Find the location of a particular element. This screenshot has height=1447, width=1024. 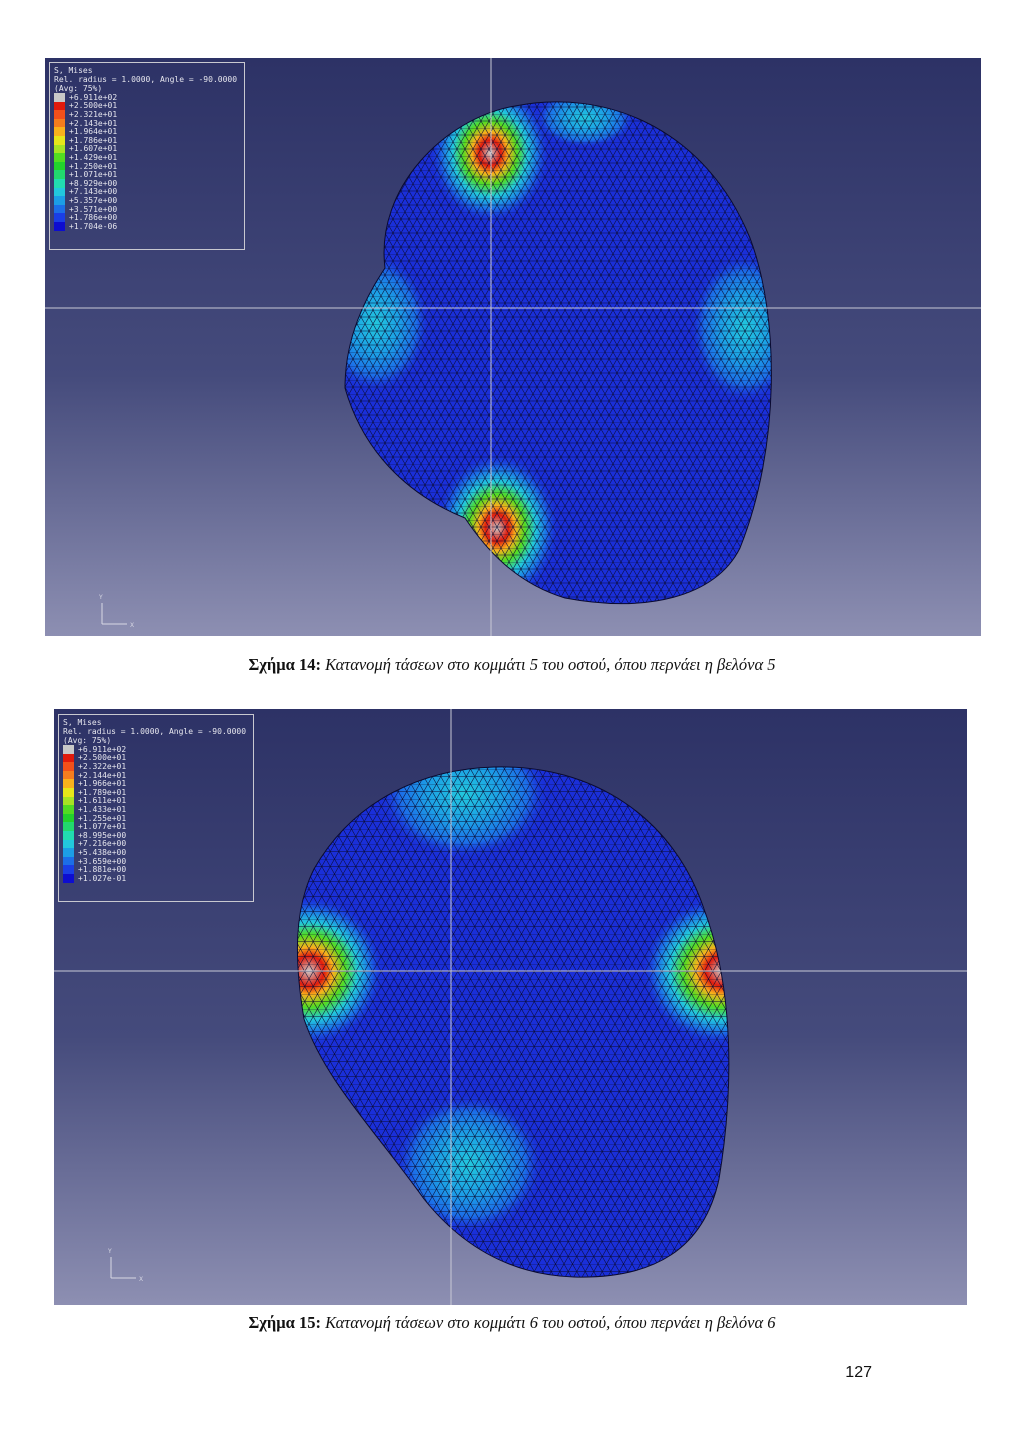

legend-value: +5.438e+00 is located at coordinates (102, 852).